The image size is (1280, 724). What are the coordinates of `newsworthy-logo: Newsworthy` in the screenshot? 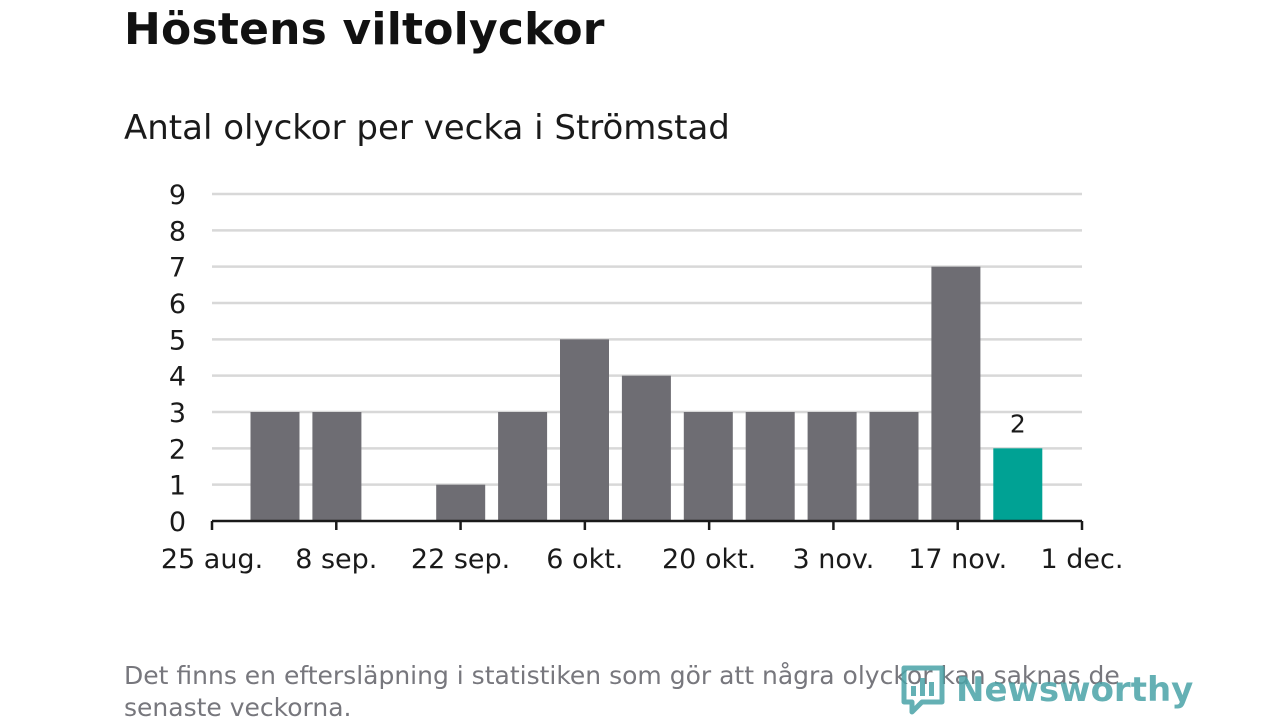 It's located at (1046, 690).